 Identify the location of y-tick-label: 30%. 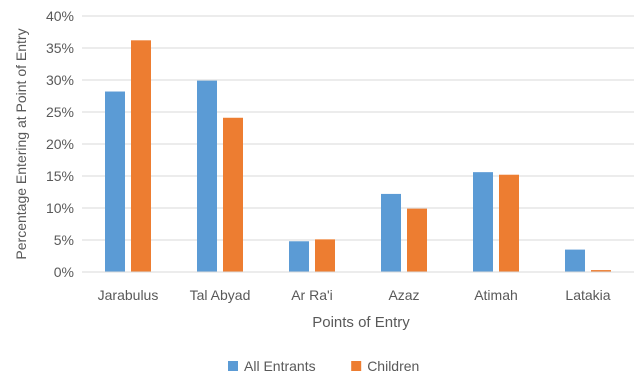
(60, 80).